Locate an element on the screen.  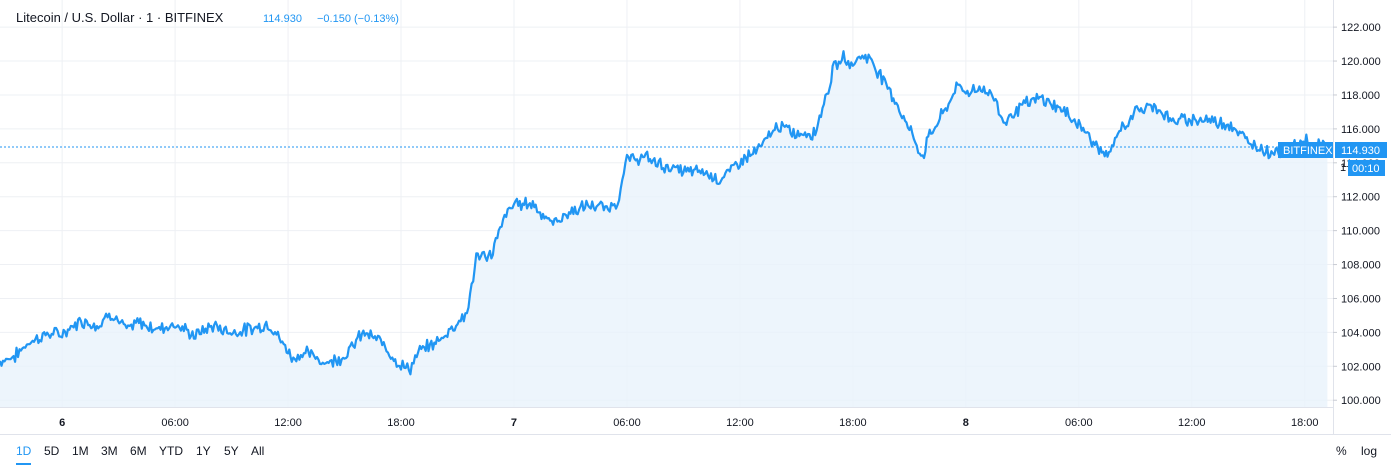
last-price-value: 114.930 is located at coordinates (1360, 151).